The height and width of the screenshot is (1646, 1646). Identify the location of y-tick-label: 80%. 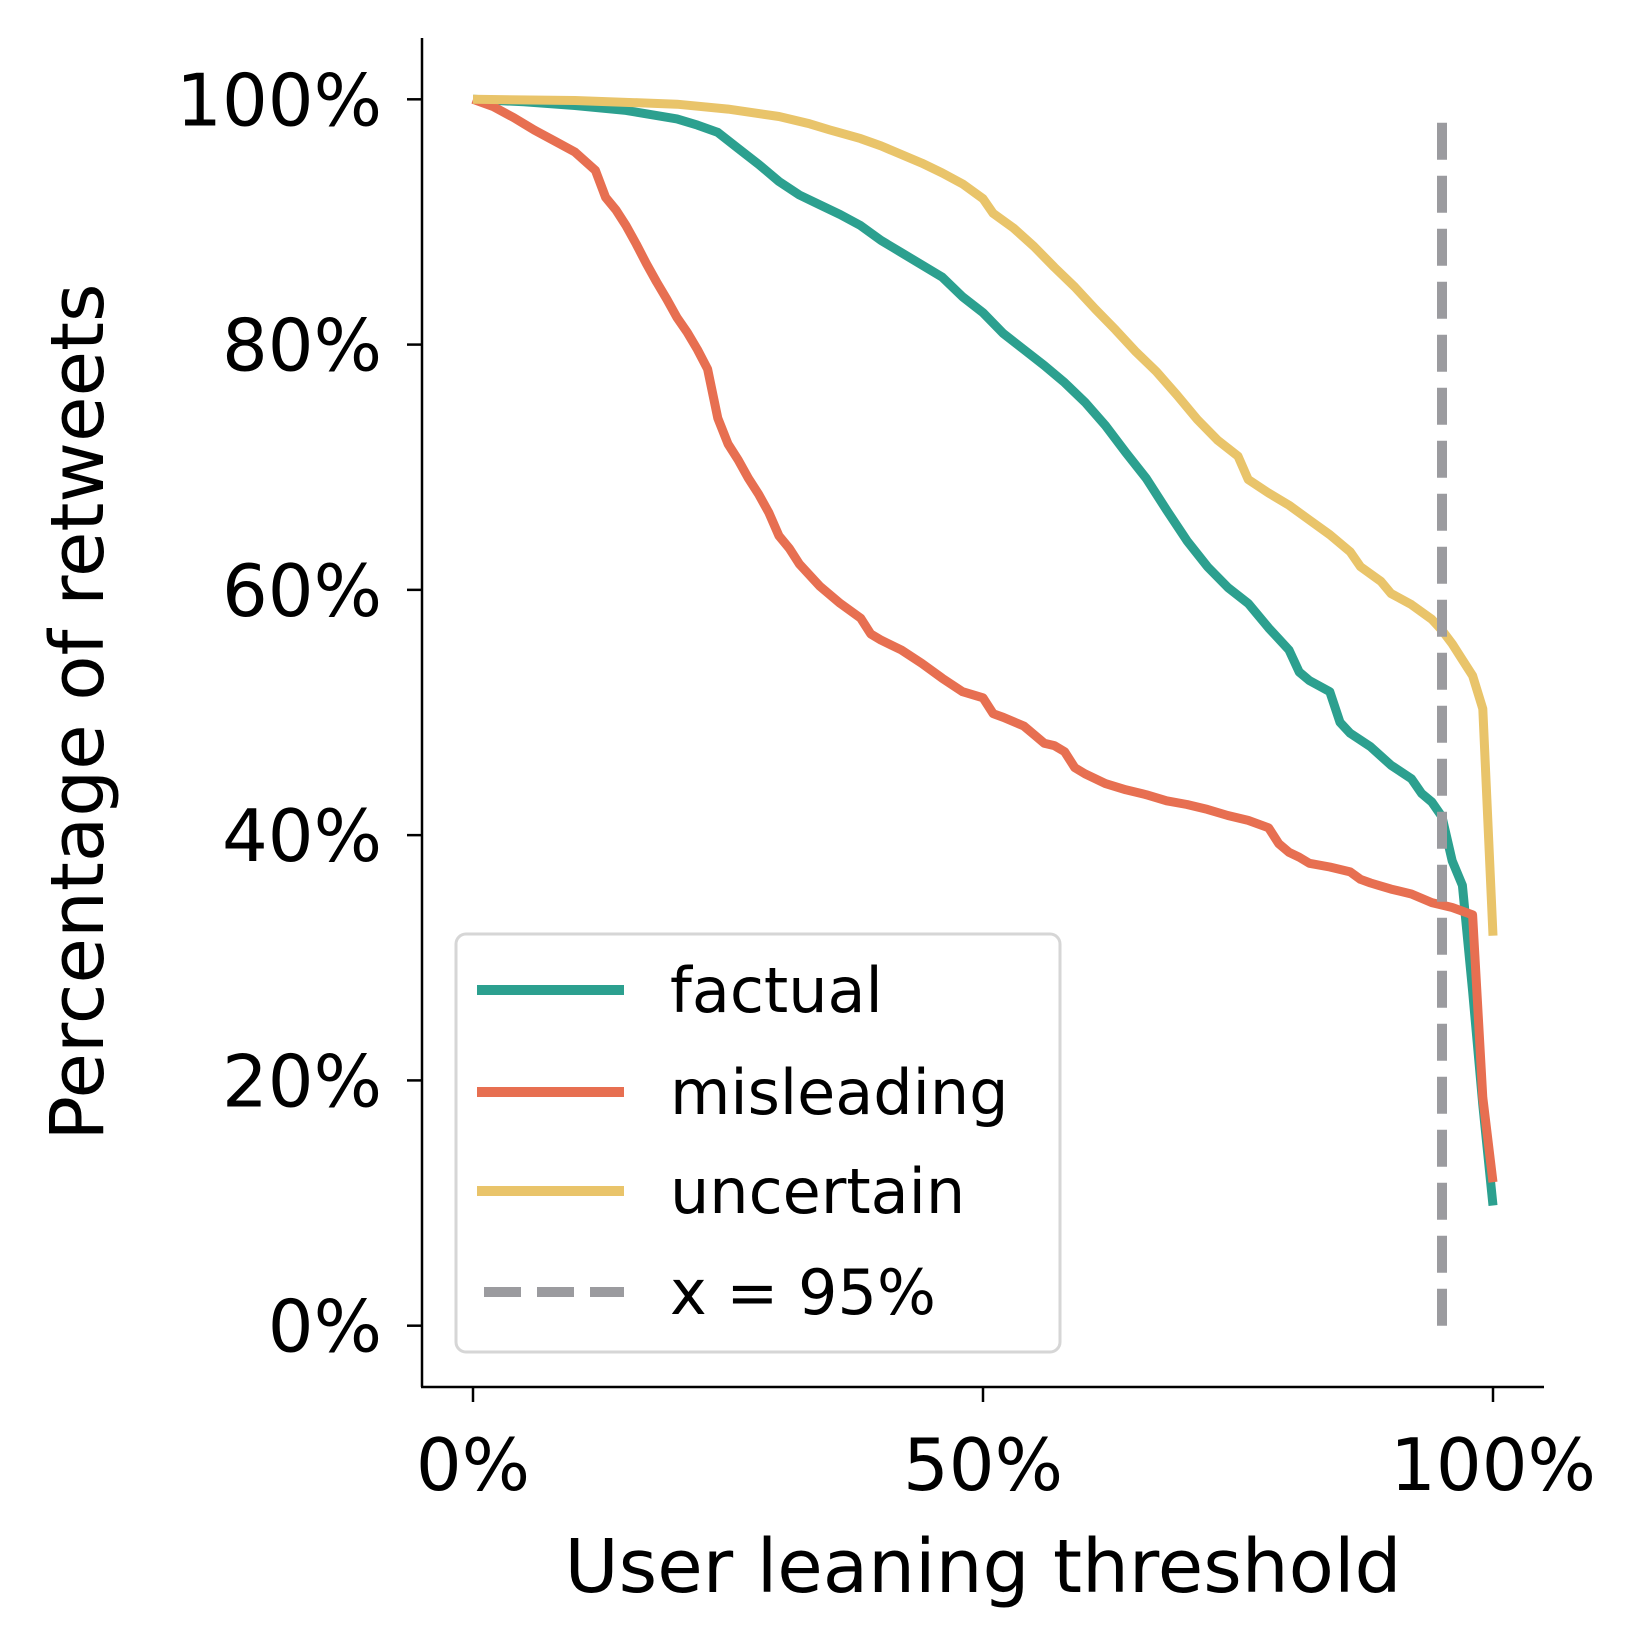
(302, 346).